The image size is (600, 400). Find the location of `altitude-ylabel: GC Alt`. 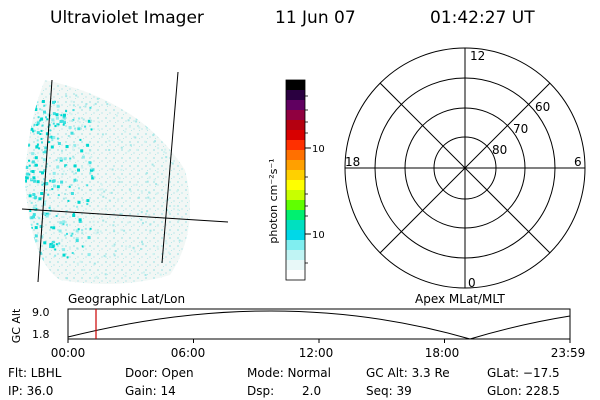

altitude-ylabel: GC Alt is located at coordinates (16, 325).